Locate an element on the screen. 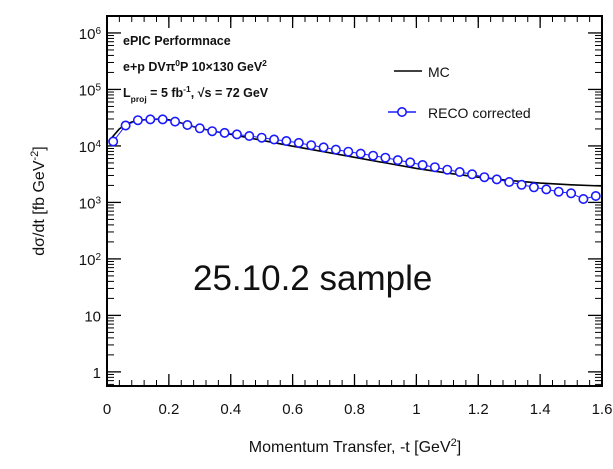 The image size is (613, 469). x-tick-label: 1.6 is located at coordinates (602, 409).